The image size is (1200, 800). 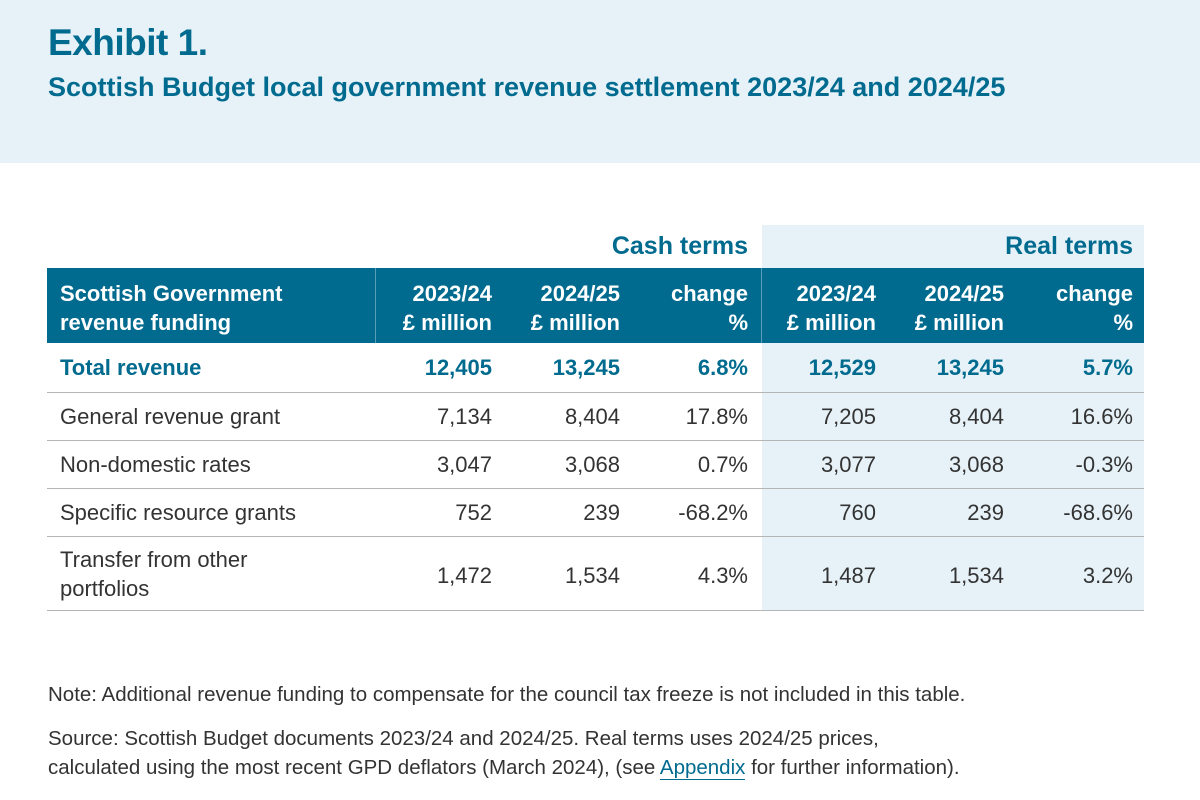 I want to click on row-label-line: Transfer from other, so click(x=154, y=559).